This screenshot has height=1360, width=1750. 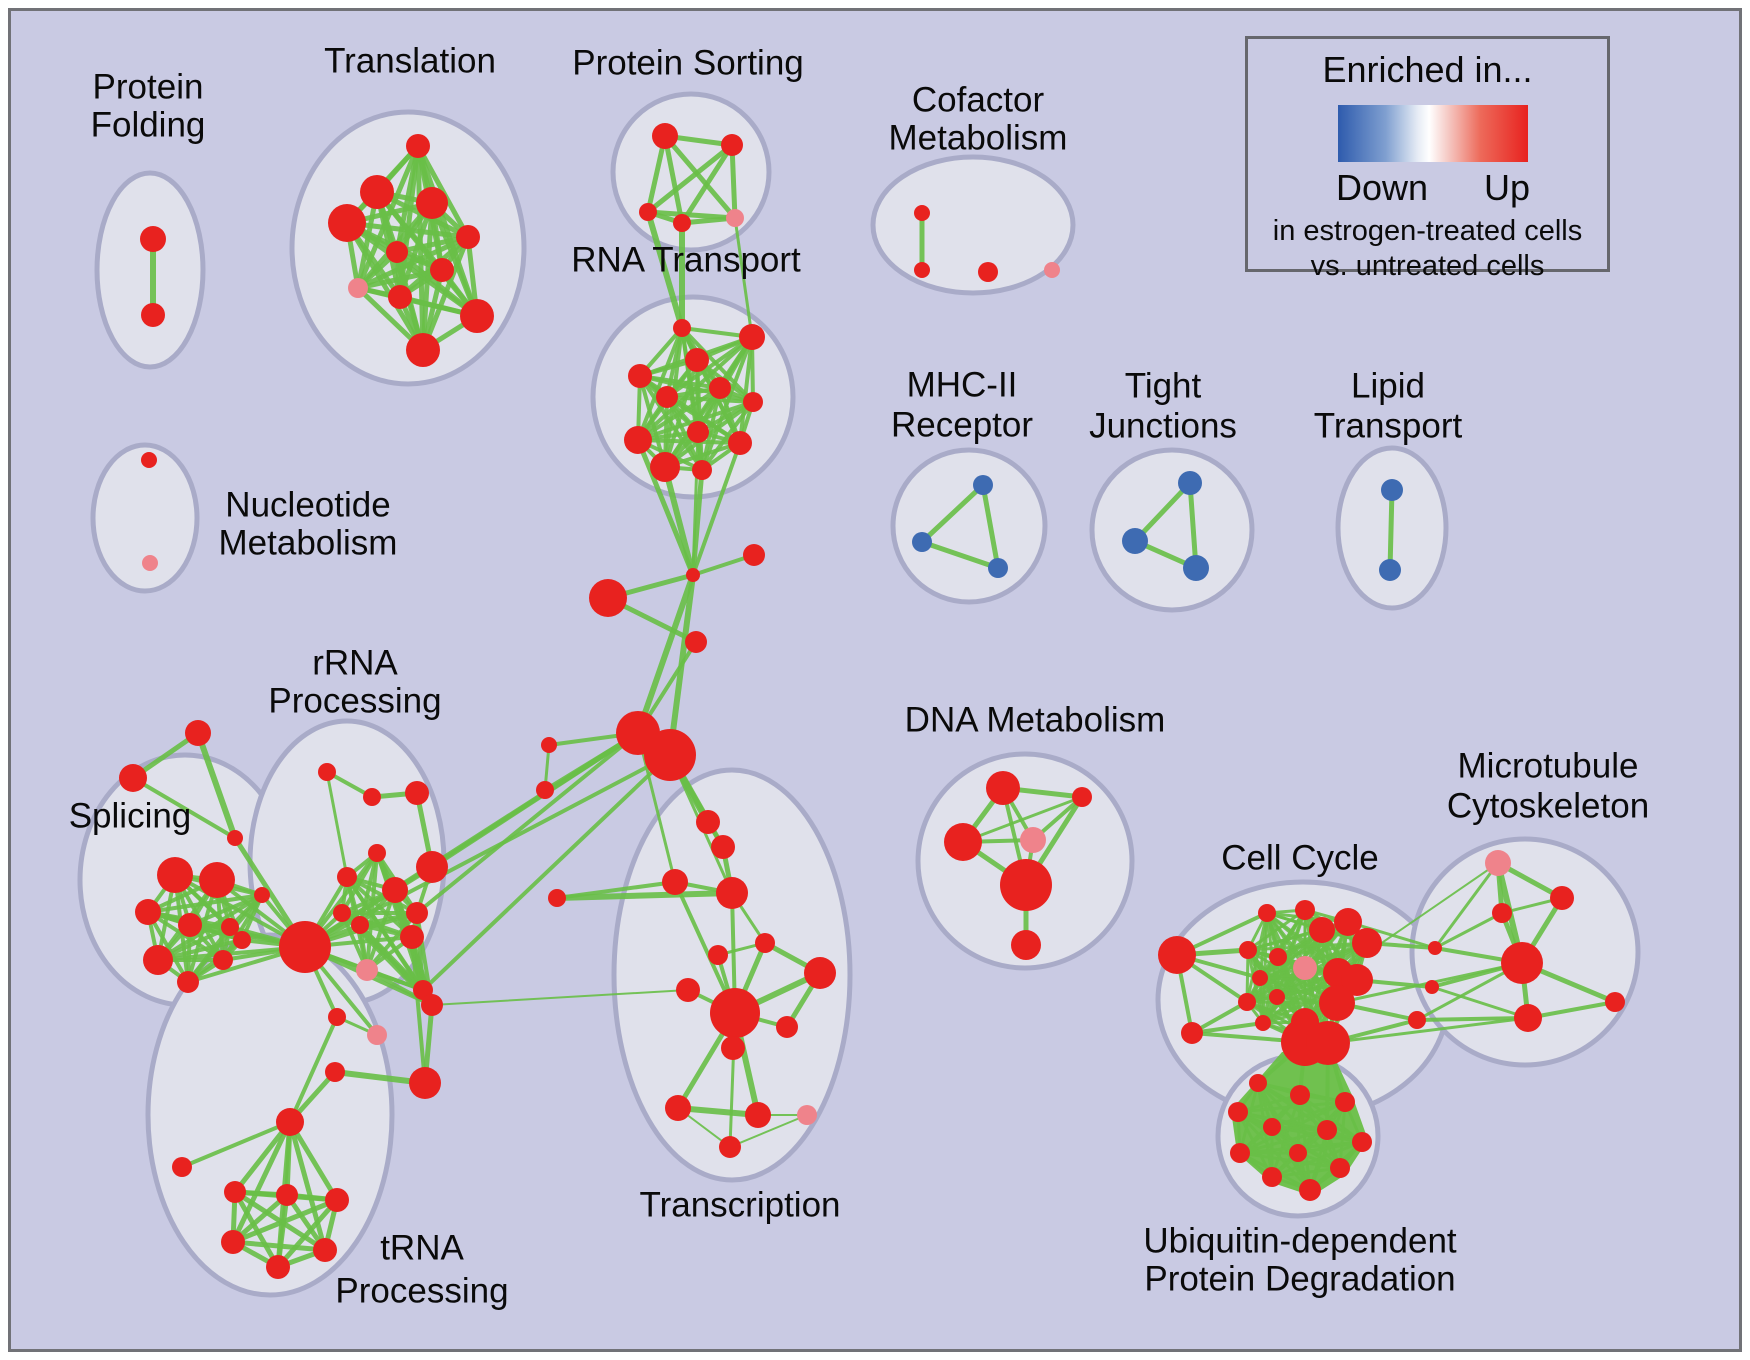 What do you see at coordinates (327, 772) in the screenshot?
I see `node-rr1` at bounding box center [327, 772].